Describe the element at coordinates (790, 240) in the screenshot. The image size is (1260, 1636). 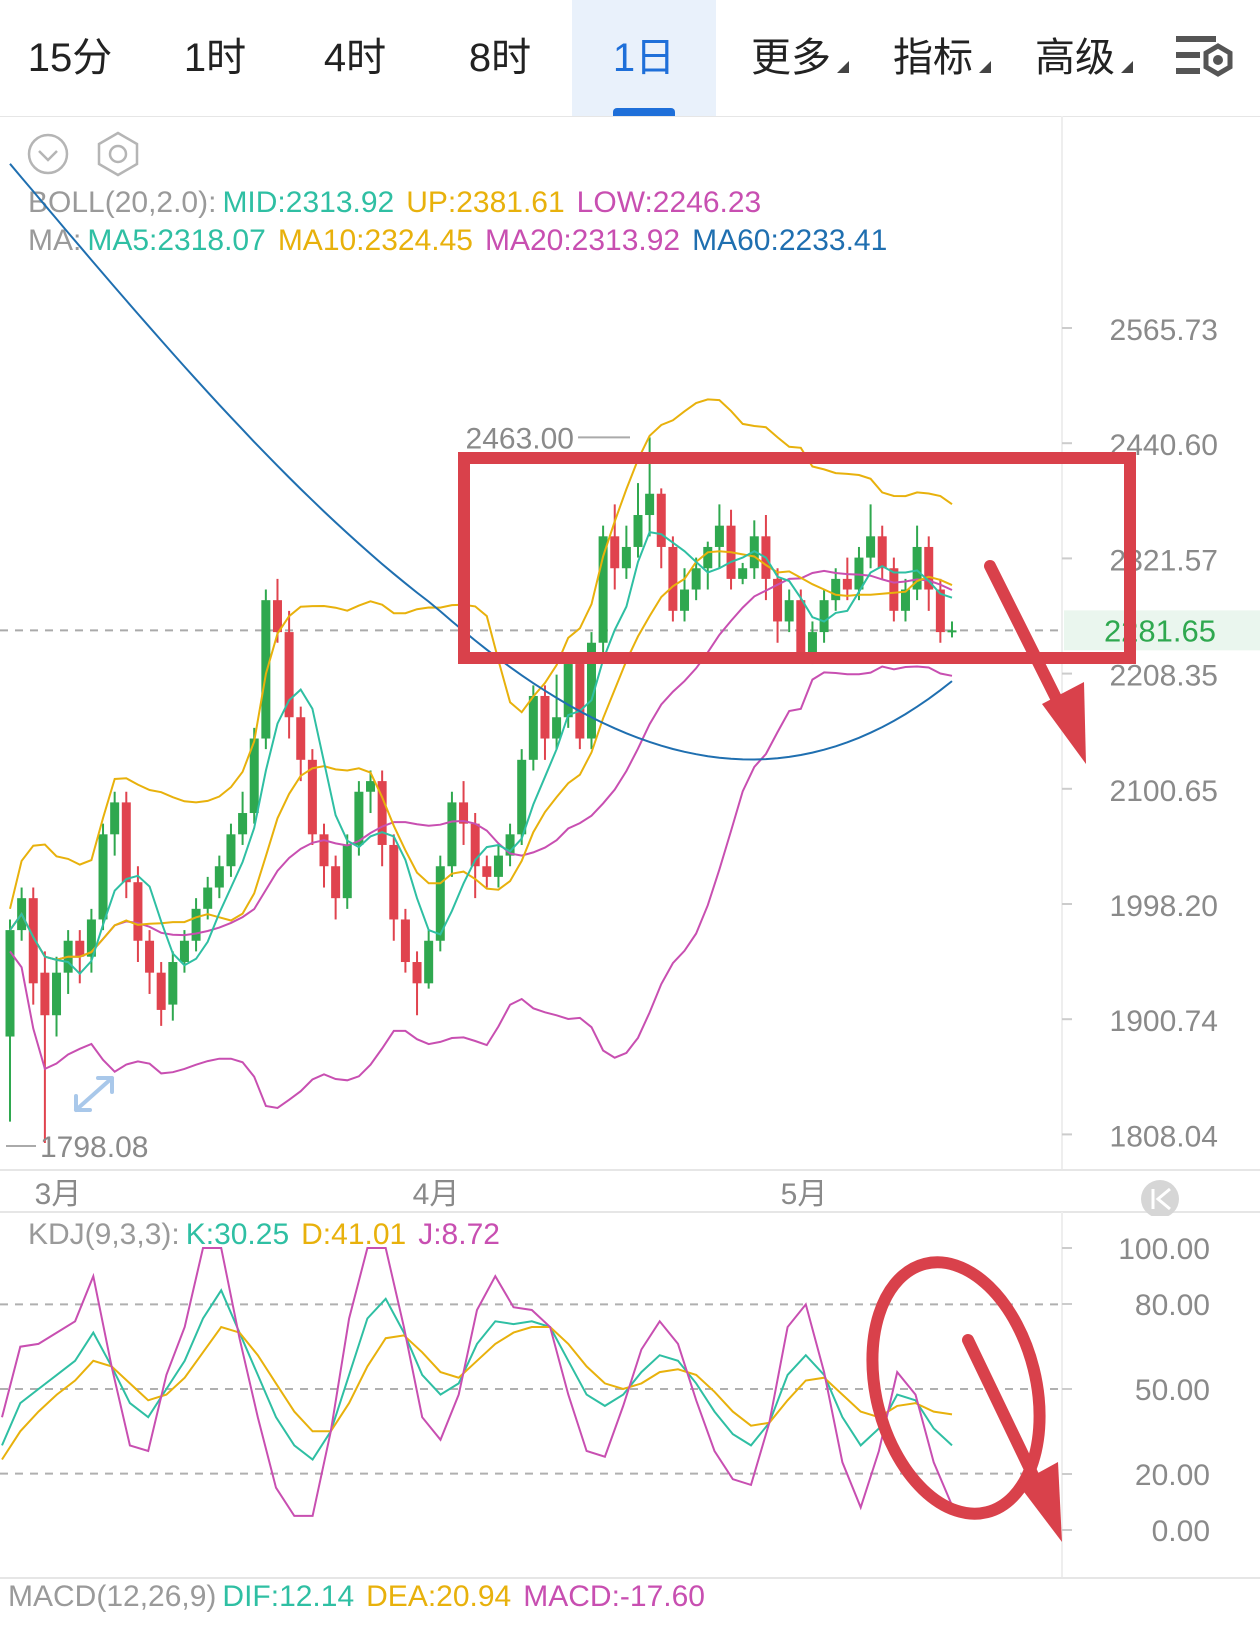
I see `ma60-value: MA60:2233.41` at that location.